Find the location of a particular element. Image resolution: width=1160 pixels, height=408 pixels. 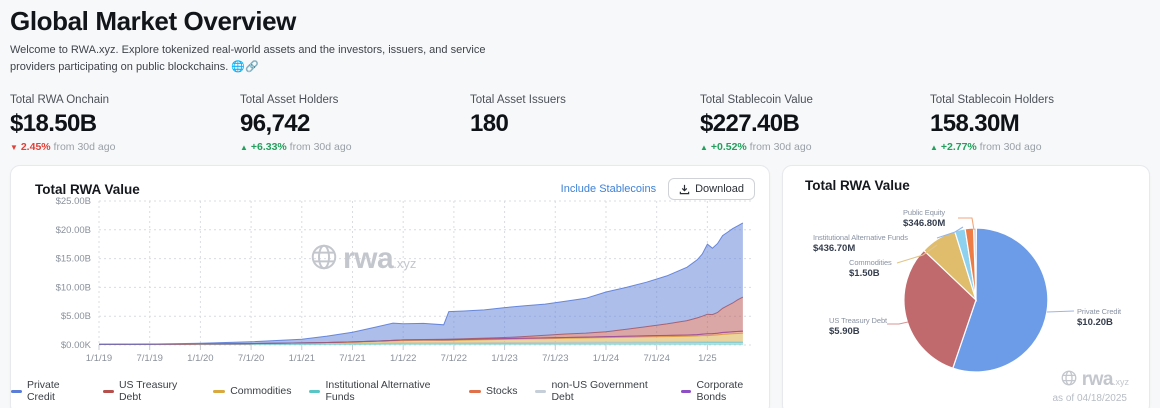

delta-down-arrow-icon: ▼ is located at coordinates (14, 148).